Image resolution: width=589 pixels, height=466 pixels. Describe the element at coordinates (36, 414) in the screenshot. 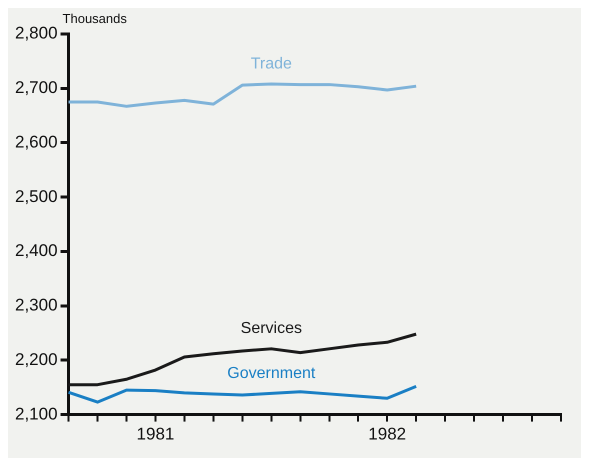

I see `y-tick-label: 2,100` at that location.